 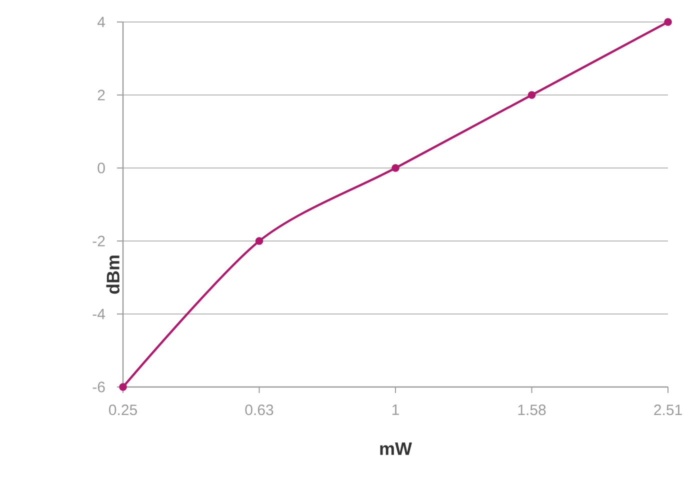 I want to click on y-tick-label: -2, so click(x=98, y=241).